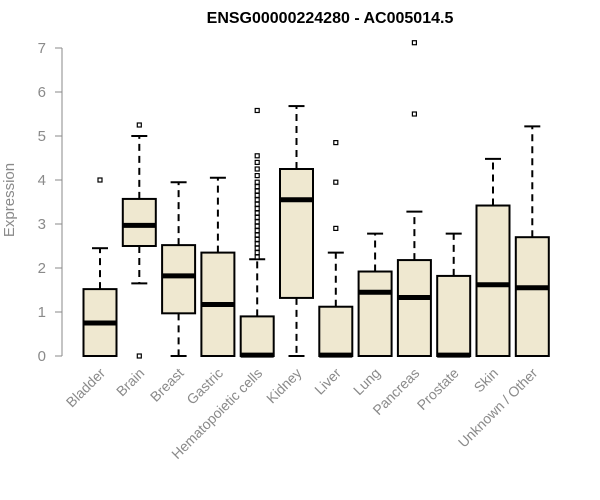 This screenshot has height=500, width=600. I want to click on y-tick-label: 6, so click(42, 92).